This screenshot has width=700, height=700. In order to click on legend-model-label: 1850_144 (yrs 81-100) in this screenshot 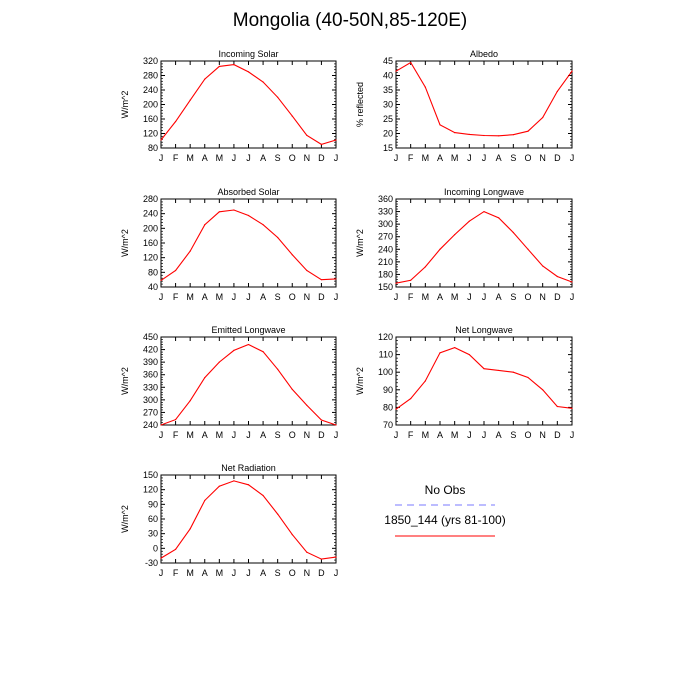, I will do `click(444, 520)`.